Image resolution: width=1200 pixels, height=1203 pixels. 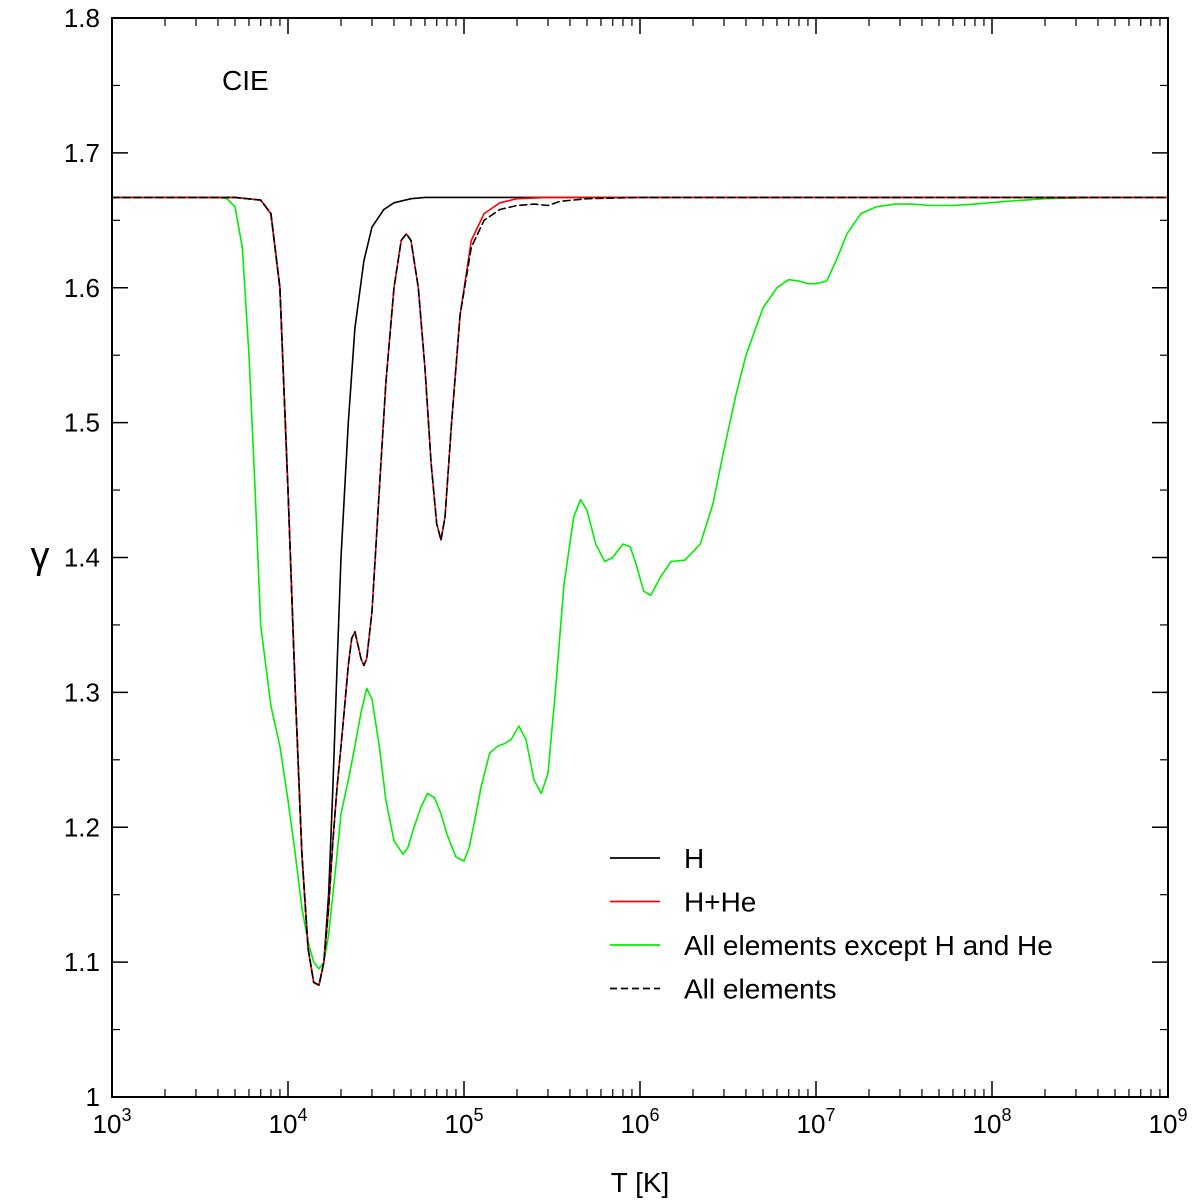 What do you see at coordinates (1168, 1122) in the screenshot?
I see `x-tick-label: 10⁹` at bounding box center [1168, 1122].